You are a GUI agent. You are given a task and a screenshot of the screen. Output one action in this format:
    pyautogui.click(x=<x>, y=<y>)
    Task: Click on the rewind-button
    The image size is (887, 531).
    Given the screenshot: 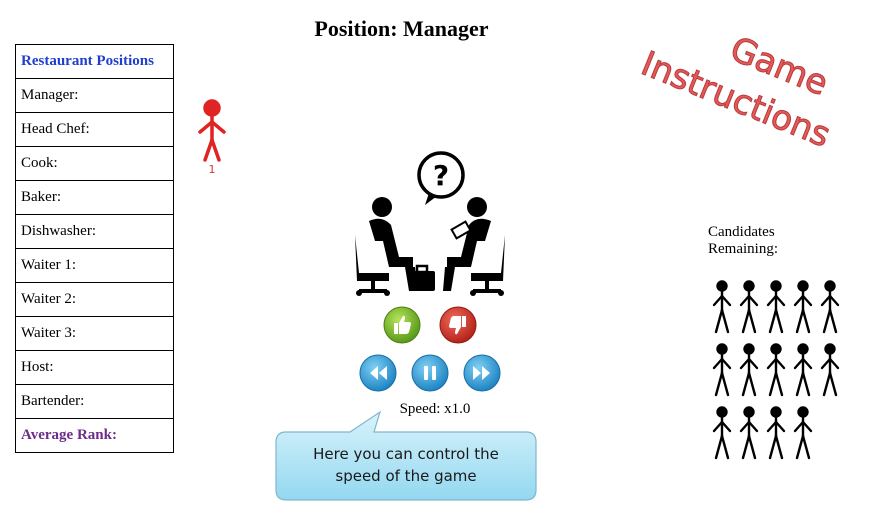 What is the action you would take?
    pyautogui.click(x=378, y=373)
    